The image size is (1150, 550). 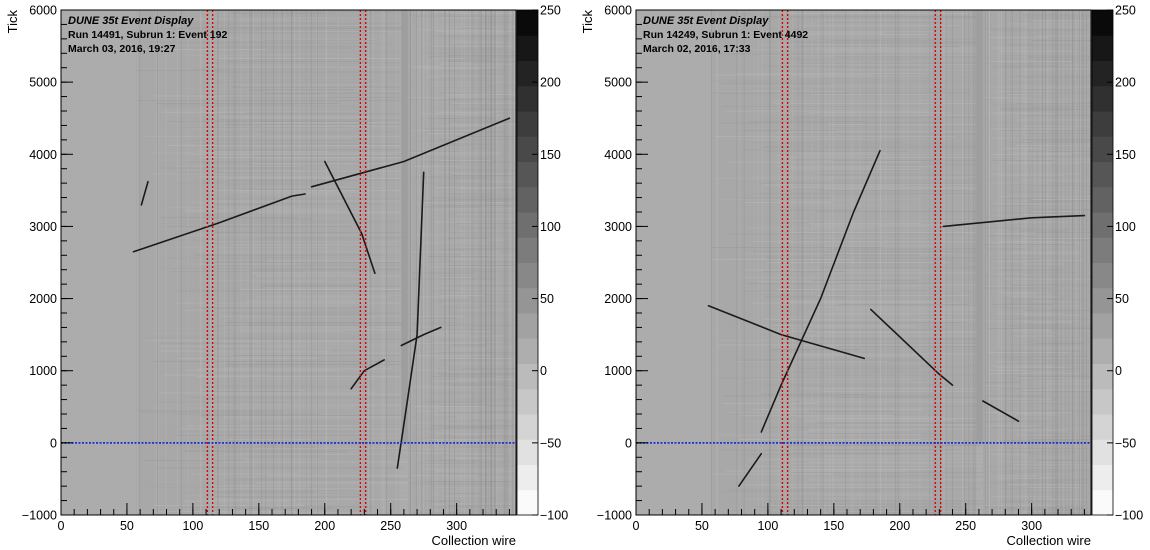 I want to click on colorbar-frame, so click(x=1102, y=262).